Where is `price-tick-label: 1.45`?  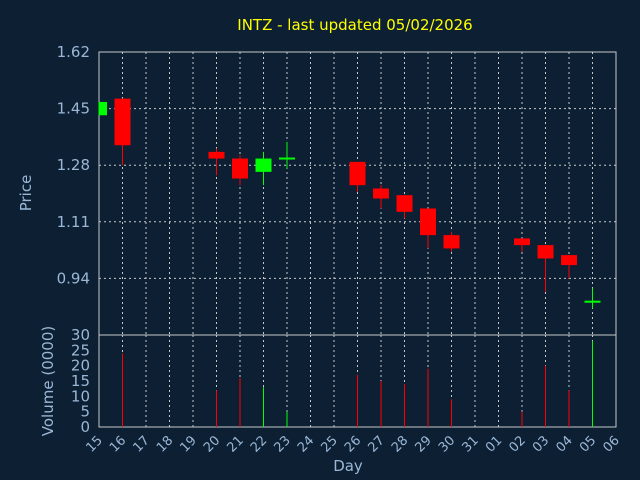 price-tick-label: 1.45 is located at coordinates (73, 109).